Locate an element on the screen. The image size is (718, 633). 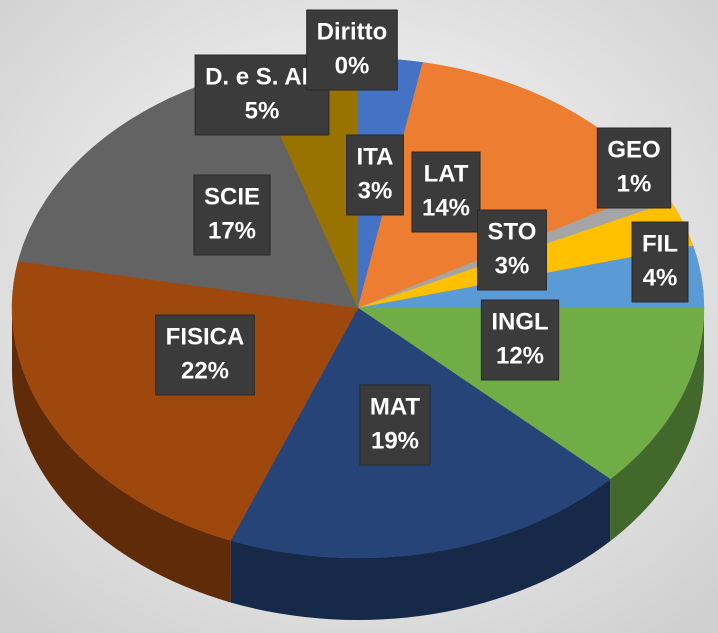
value-label: 12% is located at coordinates (520, 355).